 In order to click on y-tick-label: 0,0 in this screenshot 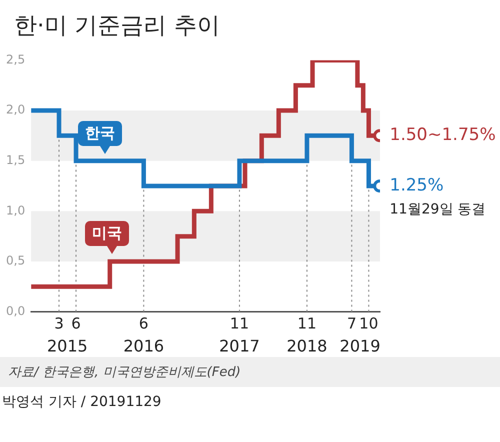, I will do `click(16, 311)`.